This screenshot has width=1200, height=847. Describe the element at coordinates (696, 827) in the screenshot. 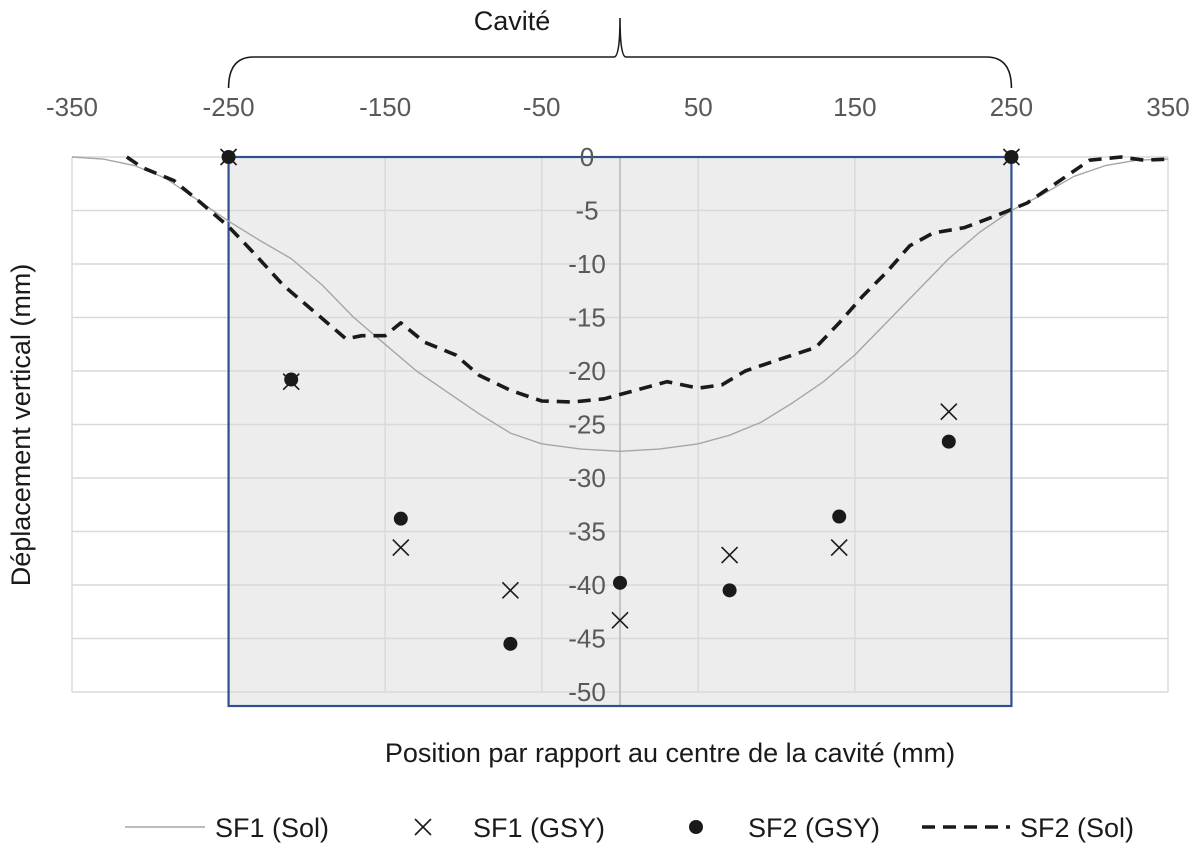

I see `legend-symbol-sf2-gsy` at that location.